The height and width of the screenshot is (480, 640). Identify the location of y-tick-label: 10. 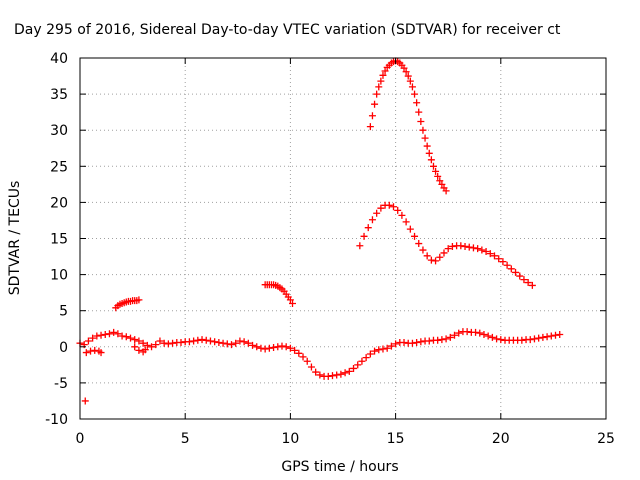
(59, 276).